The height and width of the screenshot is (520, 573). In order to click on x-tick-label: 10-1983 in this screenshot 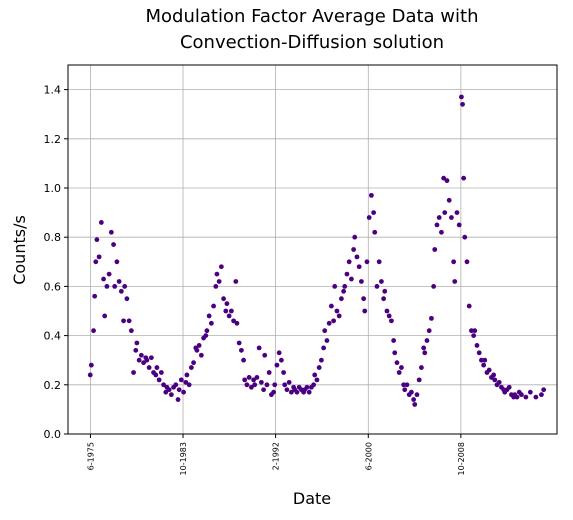, I will do `click(183, 458)`.